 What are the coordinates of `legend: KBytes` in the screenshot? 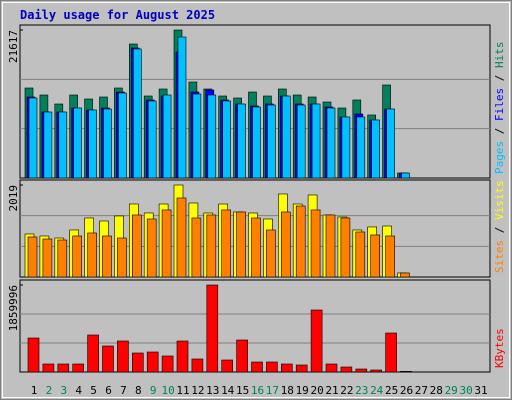 It's located at (499, 348).